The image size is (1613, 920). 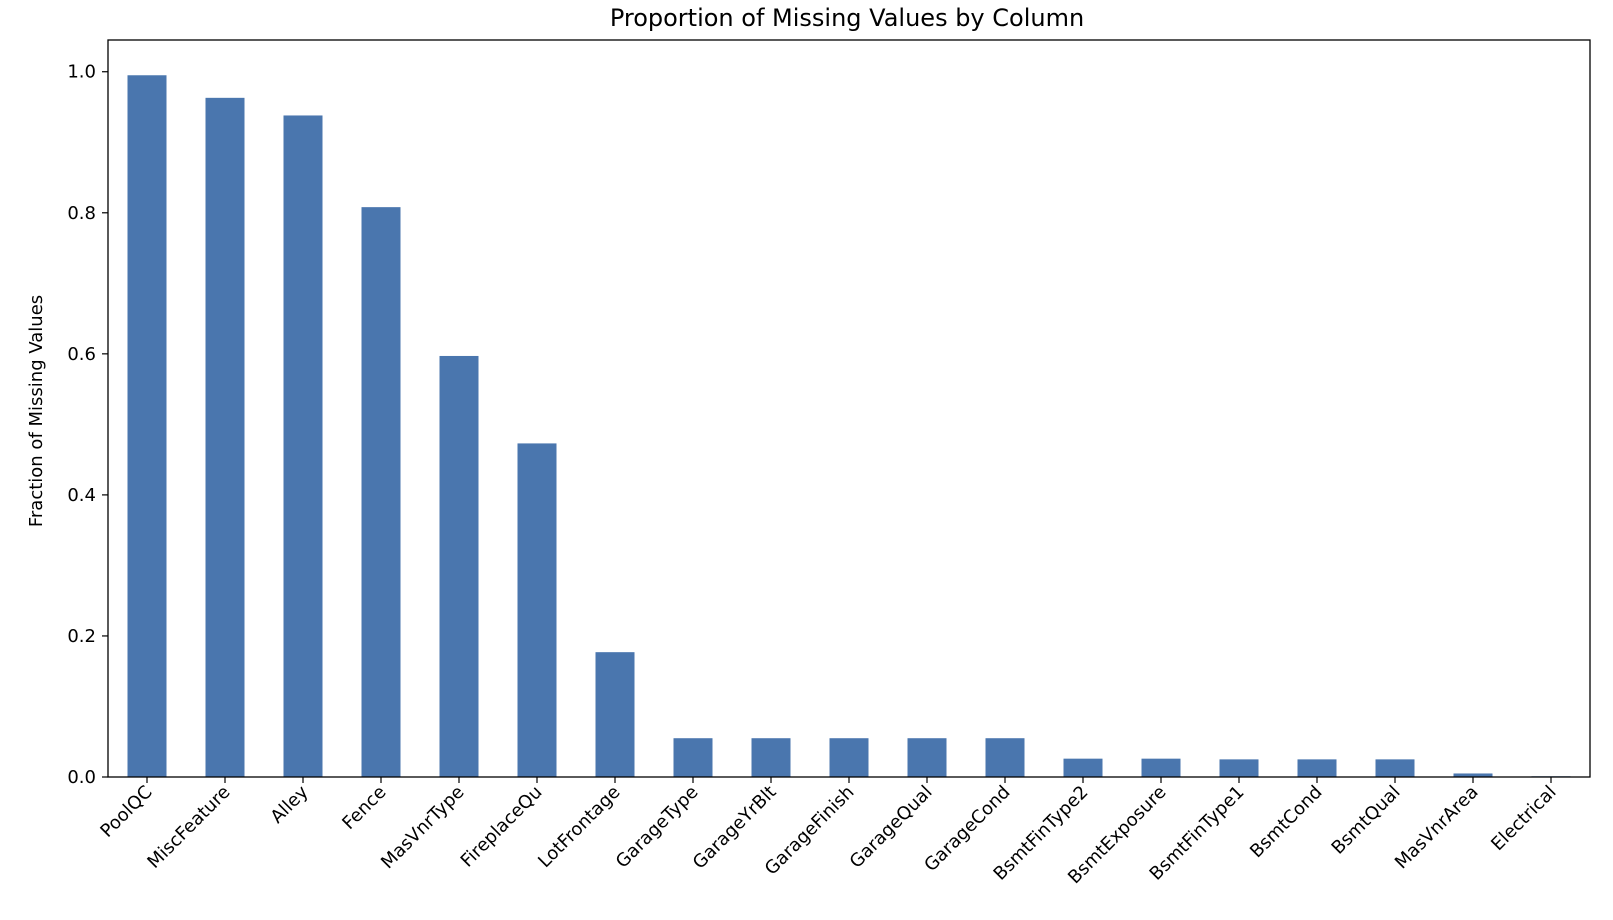 What do you see at coordinates (188, 827) in the screenshot?
I see `x-tick-label: MiscFeature` at bounding box center [188, 827].